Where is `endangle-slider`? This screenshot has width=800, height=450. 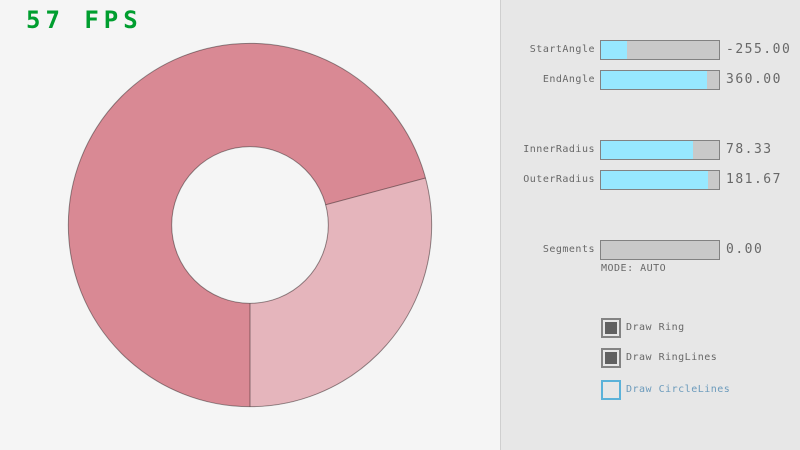 endangle-slider is located at coordinates (660, 80).